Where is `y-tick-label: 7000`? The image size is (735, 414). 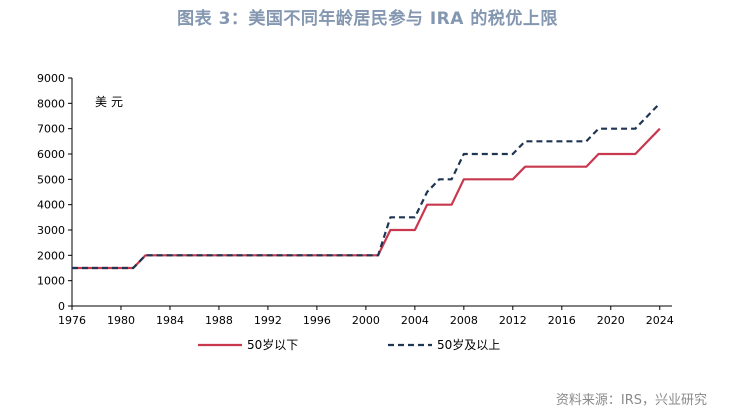 y-tick-label: 7000 is located at coordinates (51, 129).